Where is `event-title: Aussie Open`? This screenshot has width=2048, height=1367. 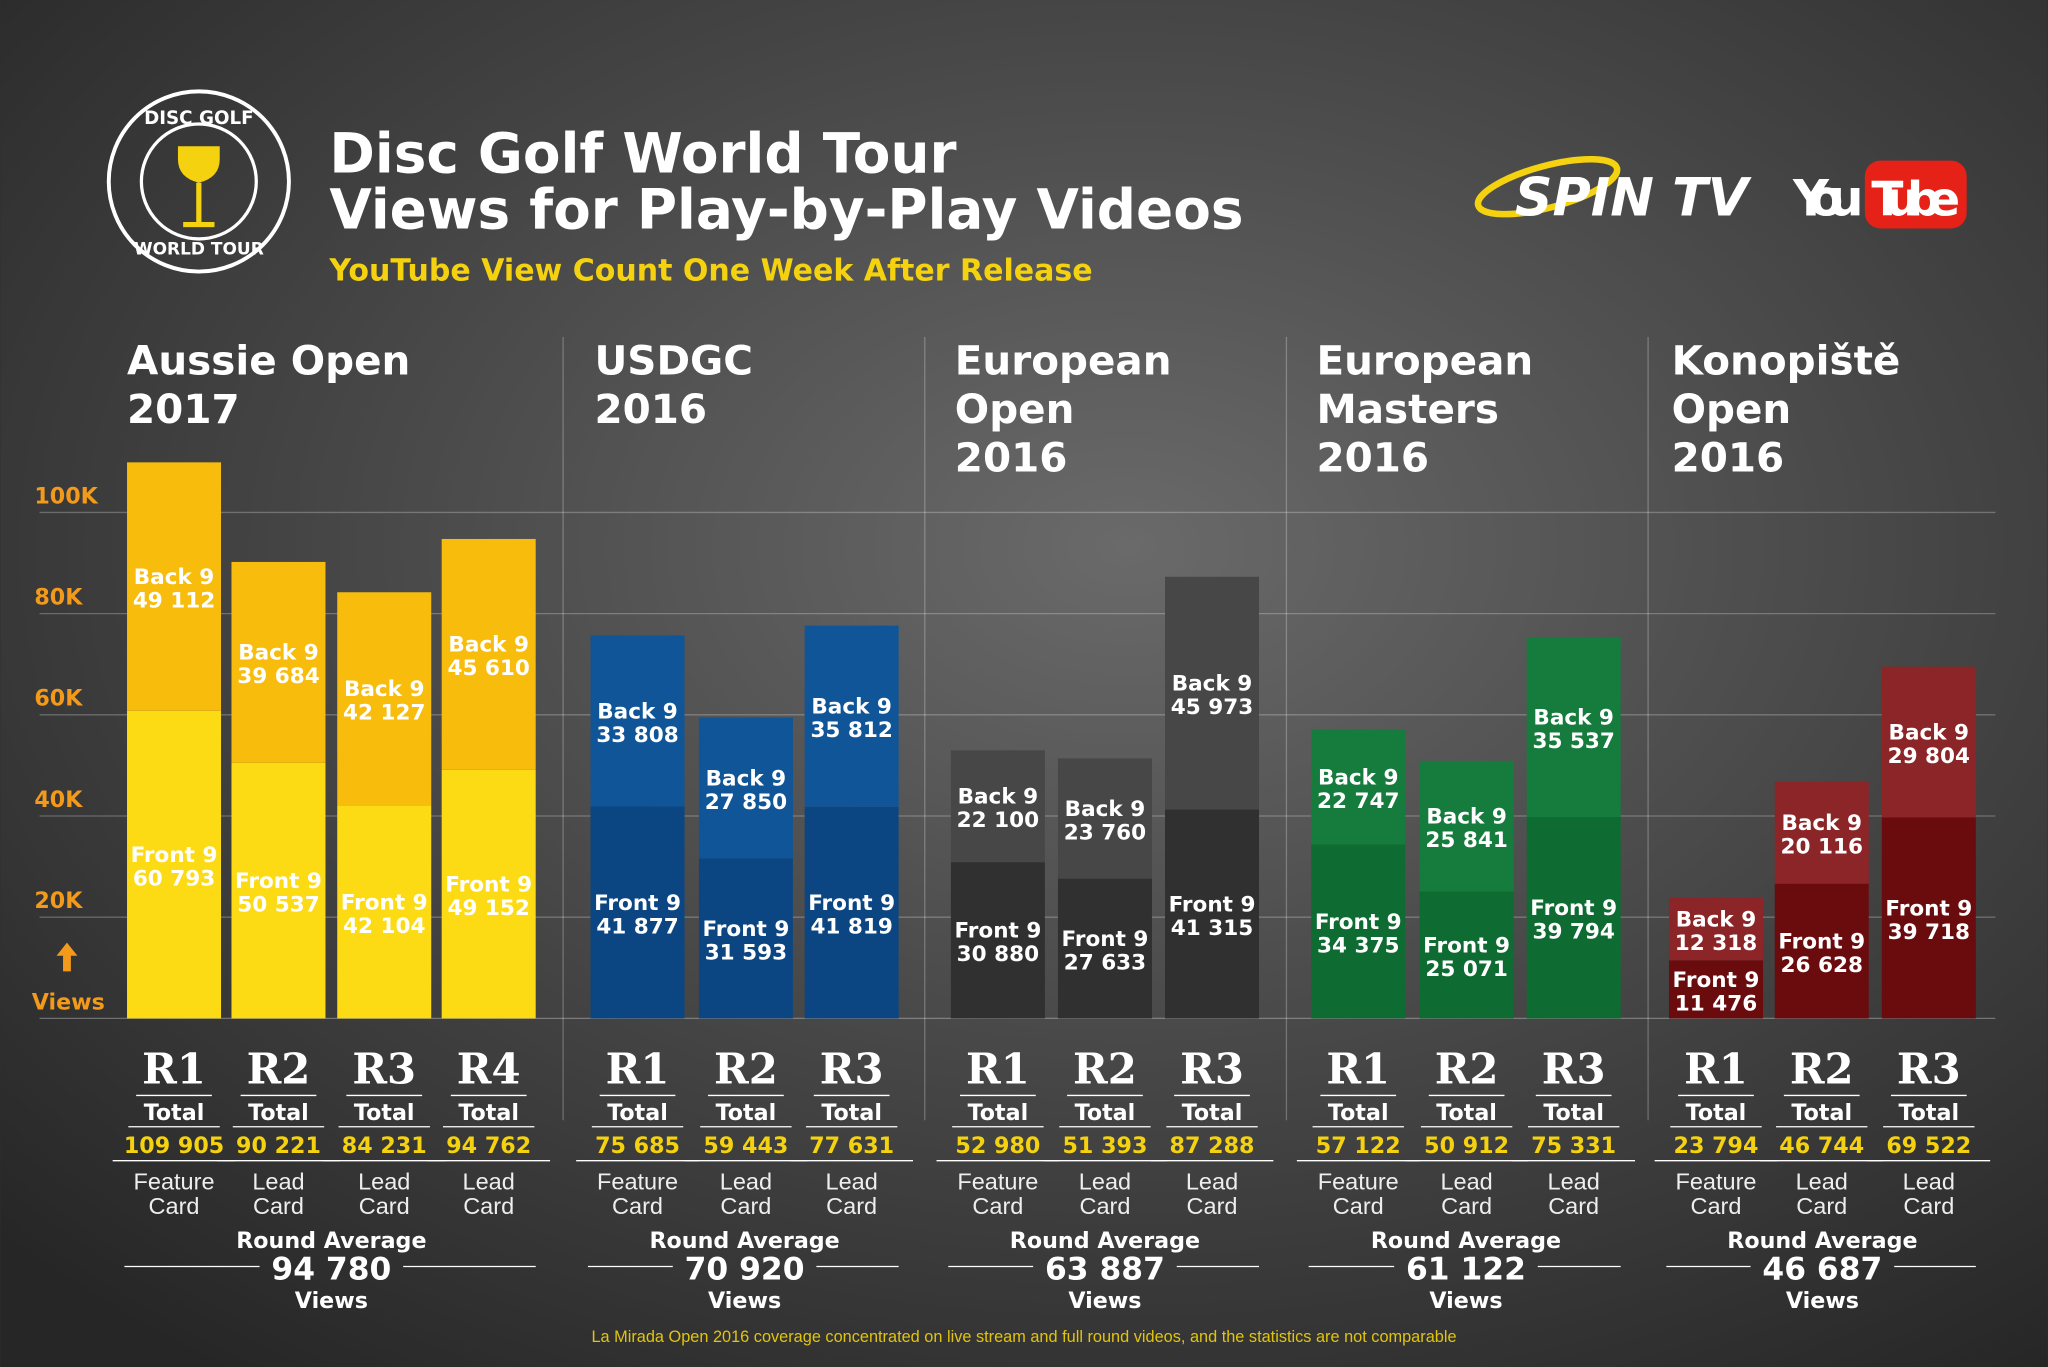
event-title: Aussie Open is located at coordinates (268, 361).